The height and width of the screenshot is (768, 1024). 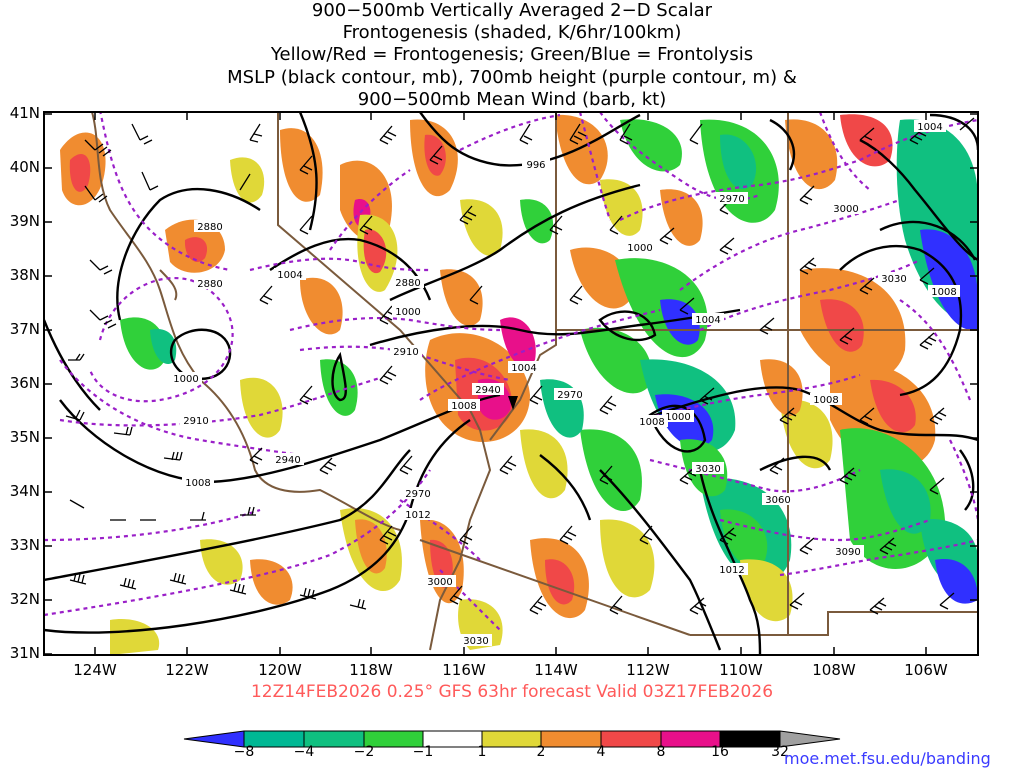 I want to click on lat-label: 32N, so click(x=24, y=599).